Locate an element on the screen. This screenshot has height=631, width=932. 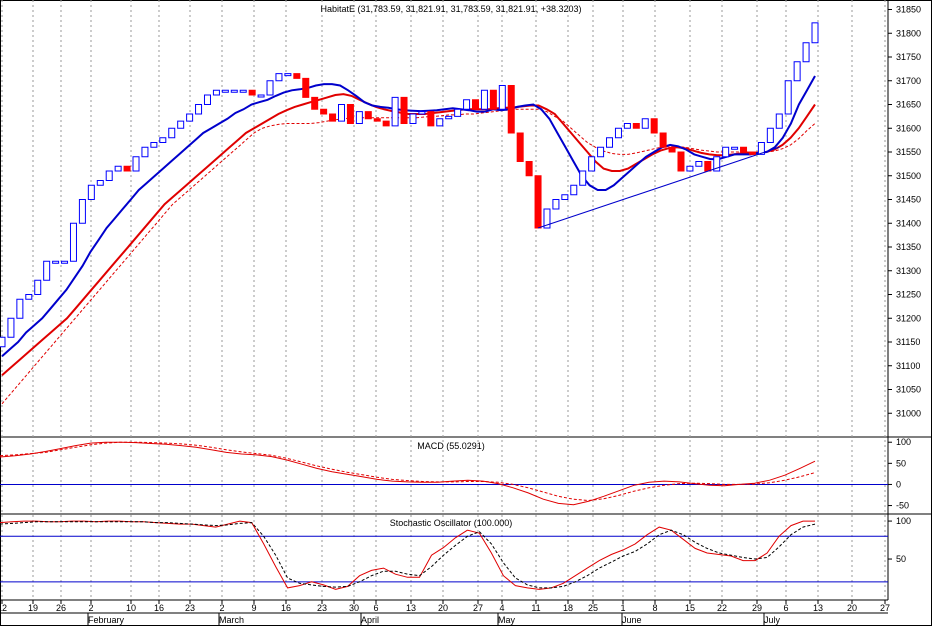
y-tick-label: 31550 is located at coordinates (908, 152).